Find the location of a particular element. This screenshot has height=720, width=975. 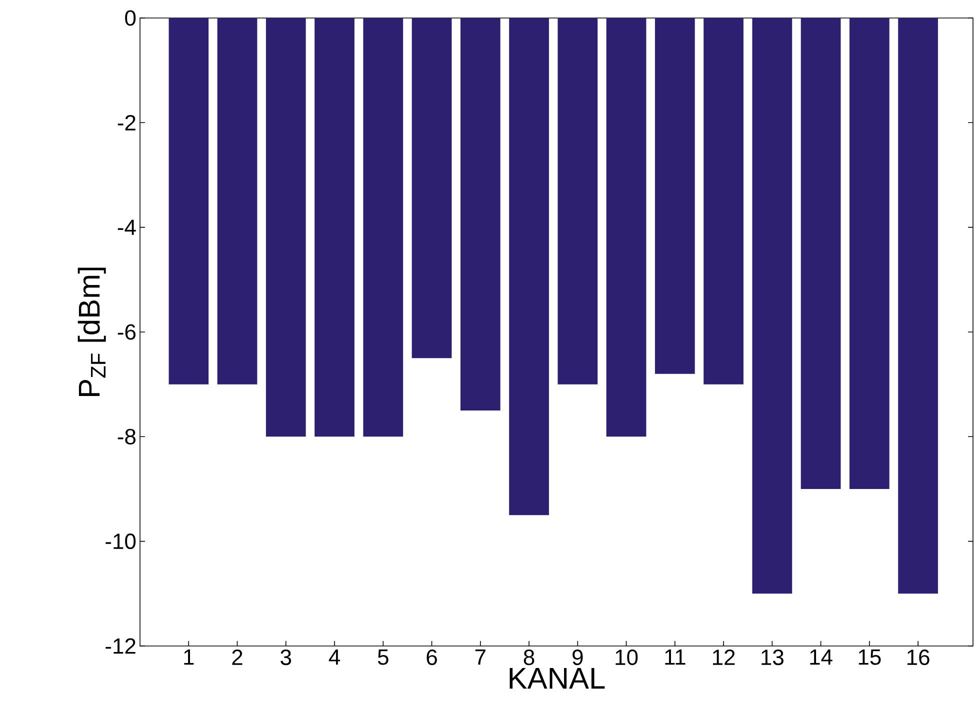

x-tick-label: 10 is located at coordinates (627, 658).